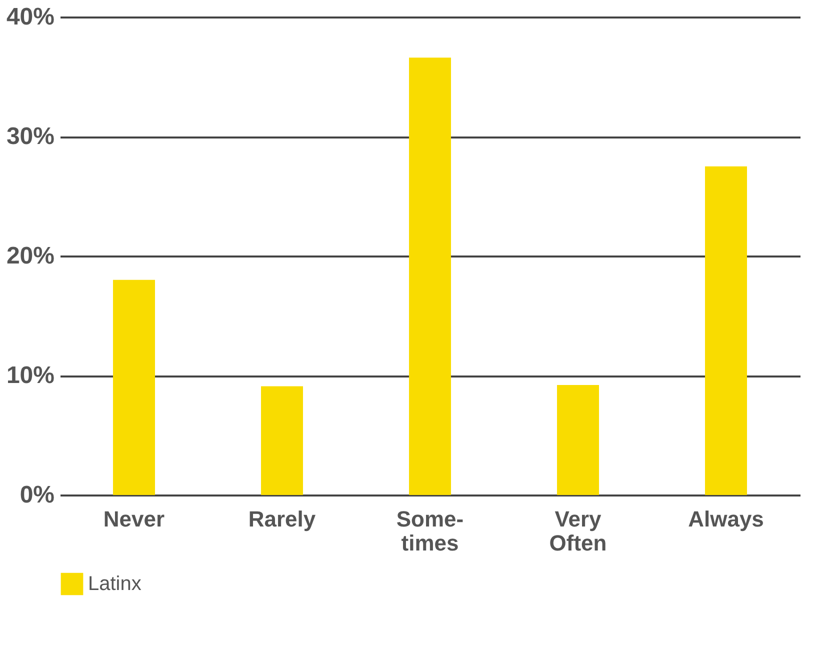 This screenshot has height=646, width=824. Describe the element at coordinates (30, 17) in the screenshot. I see `y-tick-label: 40%` at that location.